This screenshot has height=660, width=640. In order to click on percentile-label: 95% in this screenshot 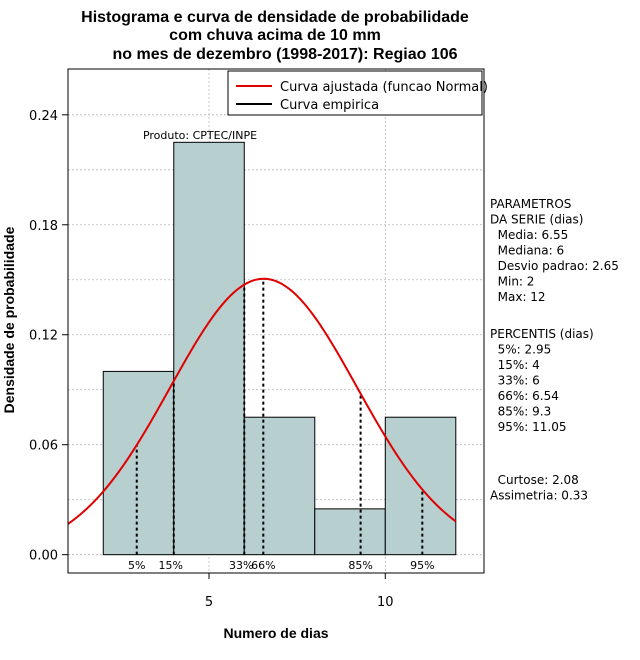, I will do `click(422, 565)`.